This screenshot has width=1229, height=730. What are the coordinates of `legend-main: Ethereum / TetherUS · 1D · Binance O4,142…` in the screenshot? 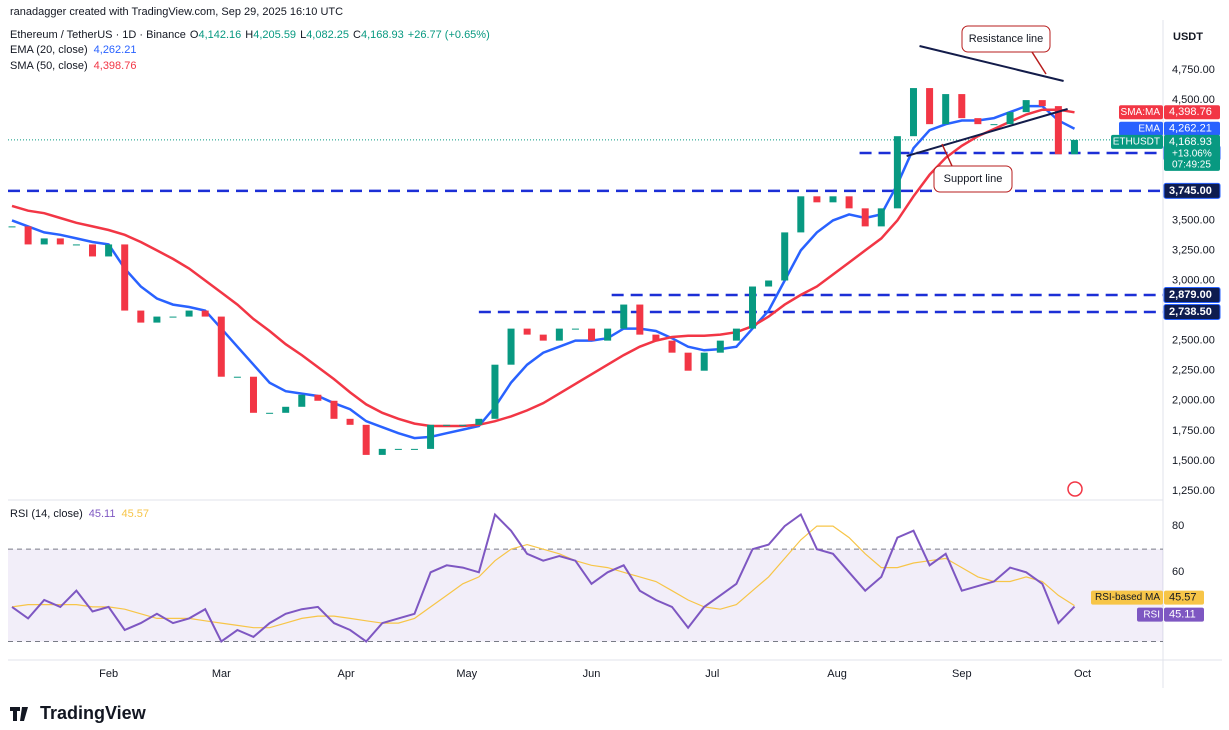 It's located at (250, 35).